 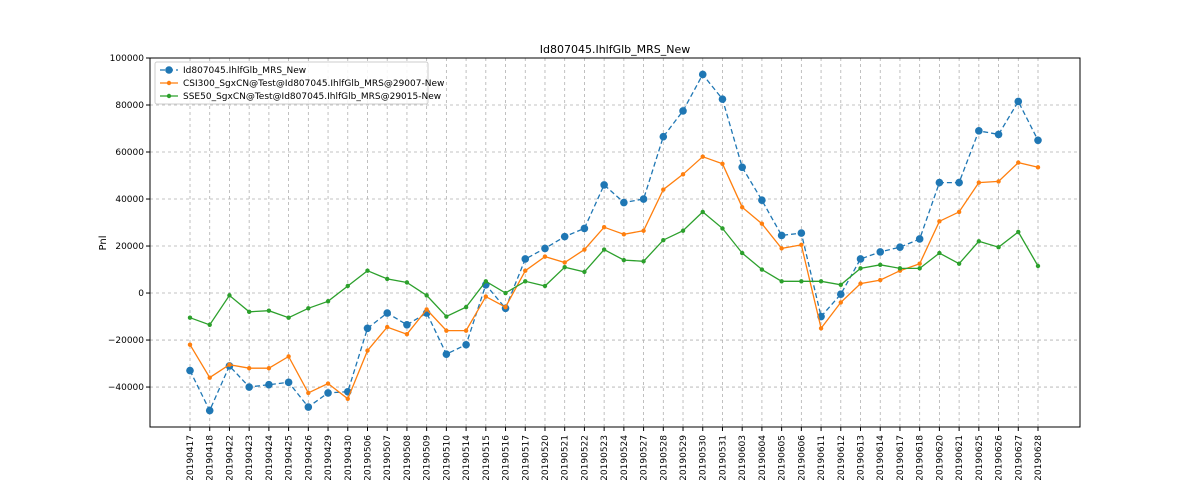 What do you see at coordinates (211, 457) in the screenshot?
I see `x-tick-label: 20190418` at bounding box center [211, 457].